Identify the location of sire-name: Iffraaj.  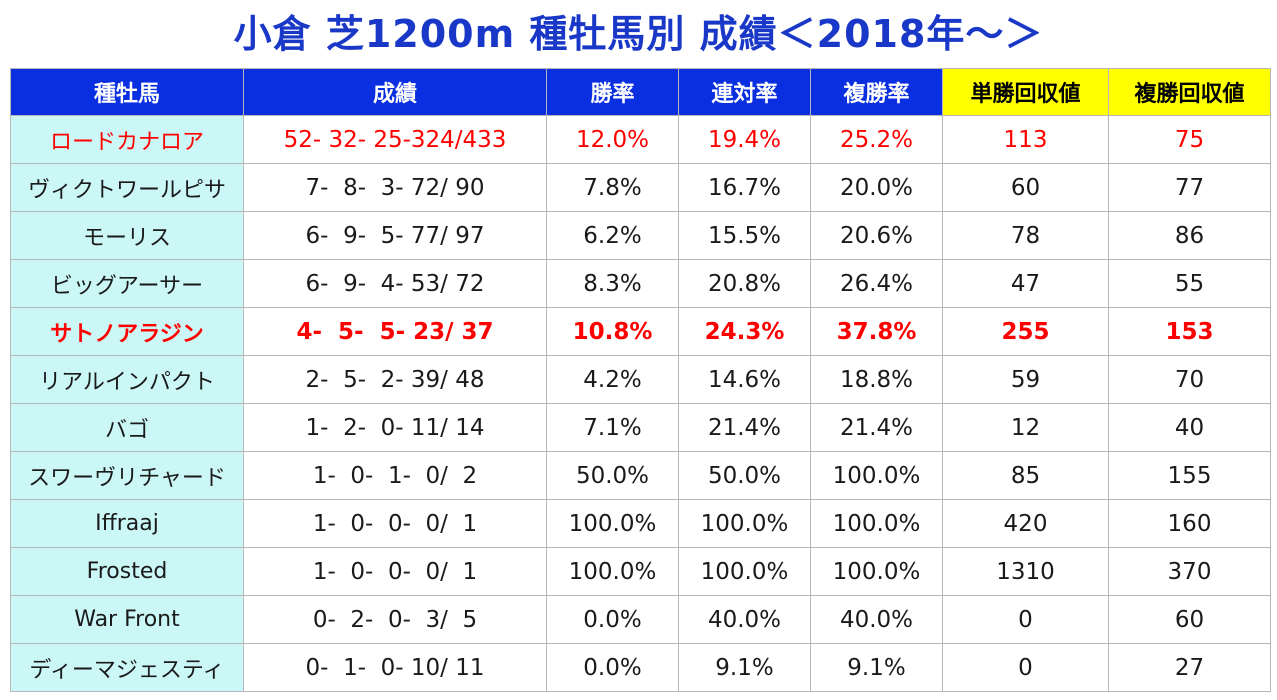
(127, 523).